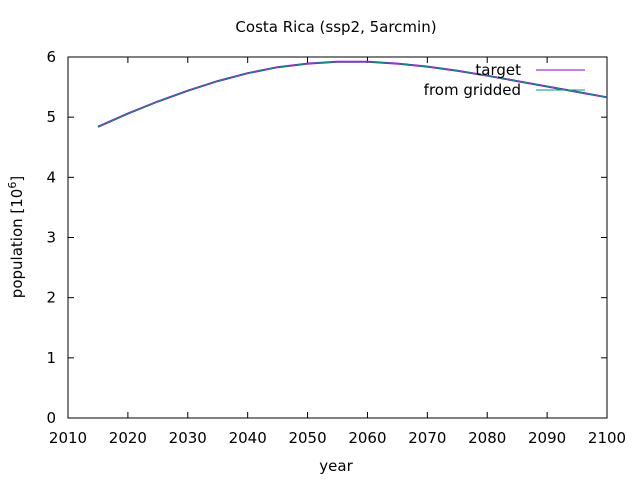 This screenshot has width=640, height=480. I want to click on series-lines, so click(352, 94).